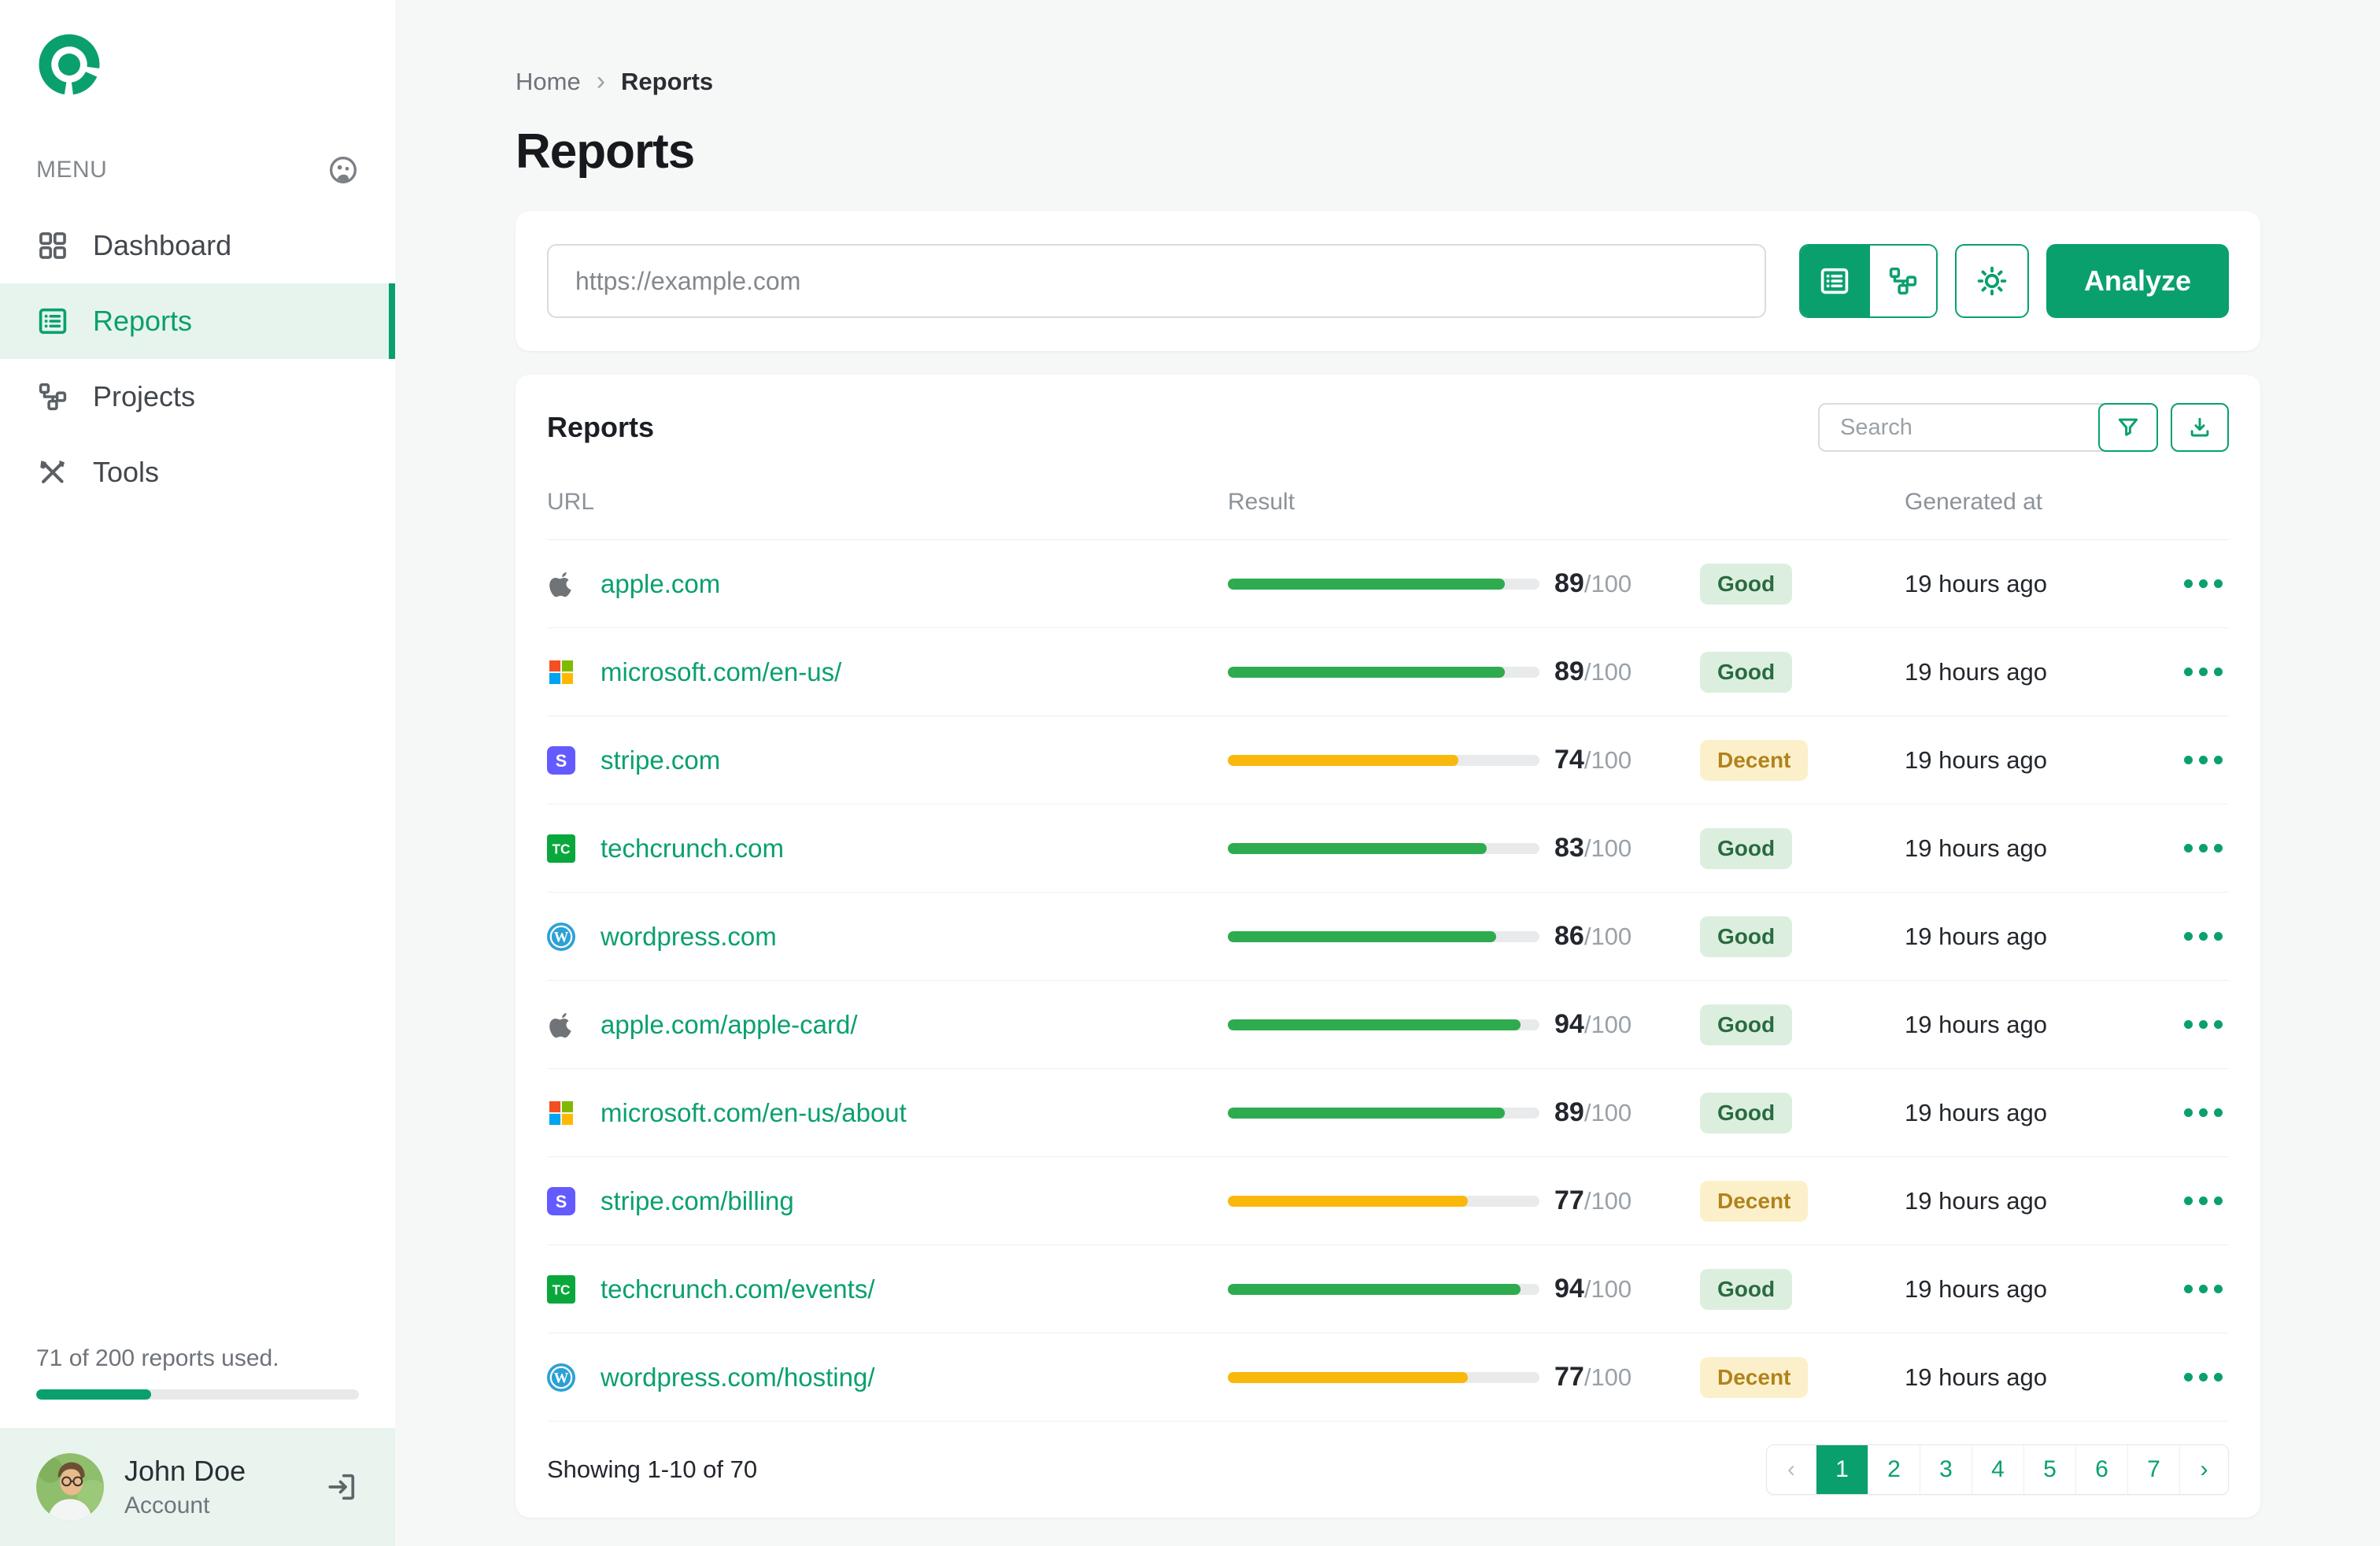 The width and height of the screenshot is (2380, 1546). I want to click on svg-text: TC, so click(561, 1290).